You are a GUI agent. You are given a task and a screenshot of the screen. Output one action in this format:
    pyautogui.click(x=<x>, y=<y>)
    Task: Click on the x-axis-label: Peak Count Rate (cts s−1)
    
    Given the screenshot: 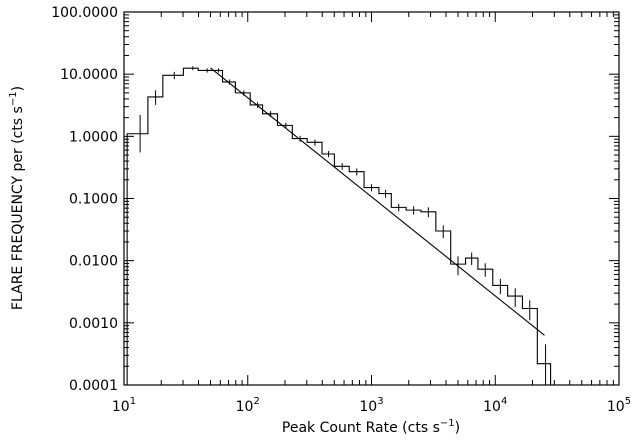 What is the action you would take?
    pyautogui.click(x=371, y=427)
    